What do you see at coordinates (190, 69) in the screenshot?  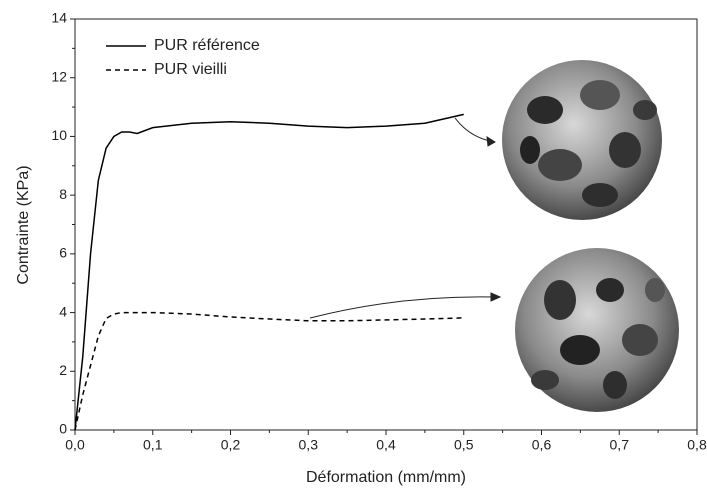 I see `legend-label: PUR vieilli` at bounding box center [190, 69].